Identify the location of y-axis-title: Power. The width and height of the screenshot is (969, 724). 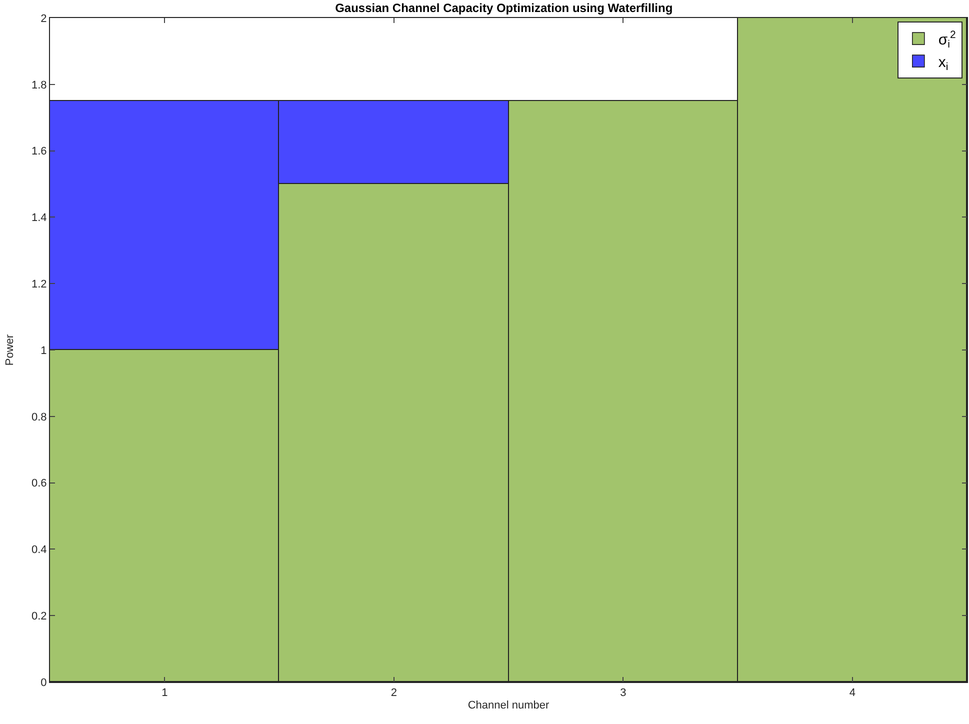
(10, 350).